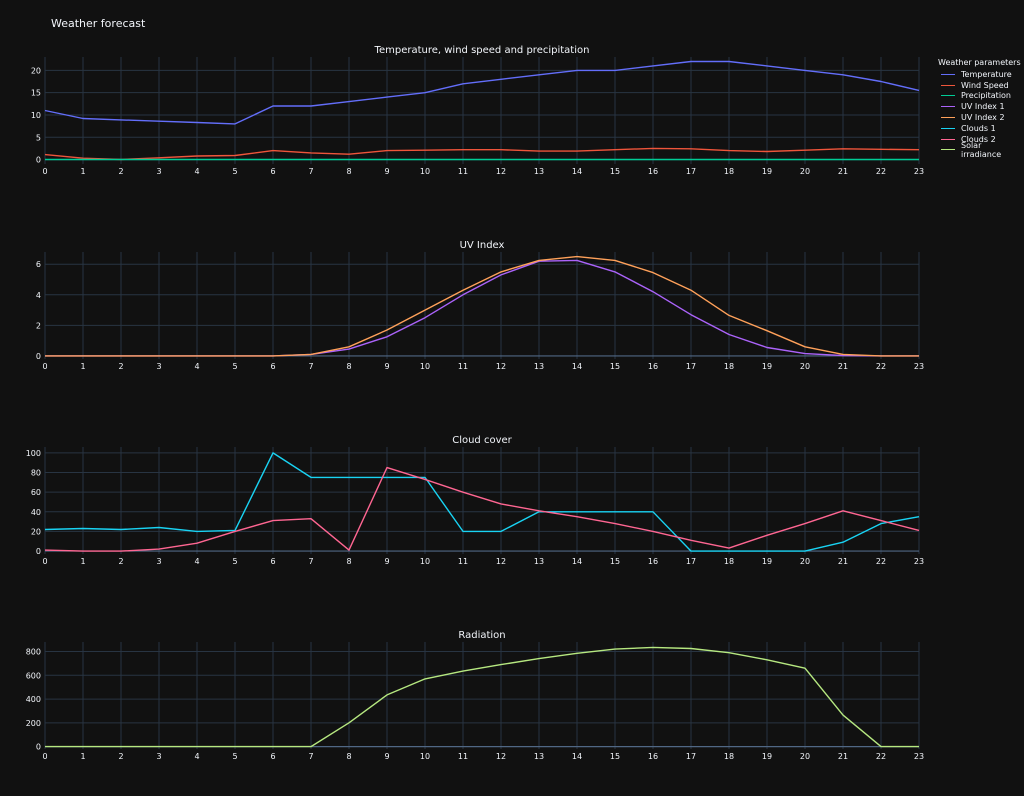 This screenshot has height=796, width=1024. I want to click on legend-label: Clouds 2, so click(978, 139).